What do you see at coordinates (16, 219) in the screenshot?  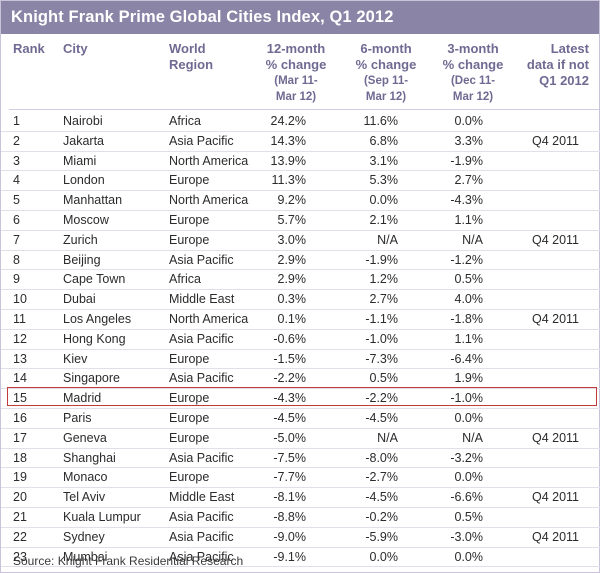 I see `cell-rank: 6` at bounding box center [16, 219].